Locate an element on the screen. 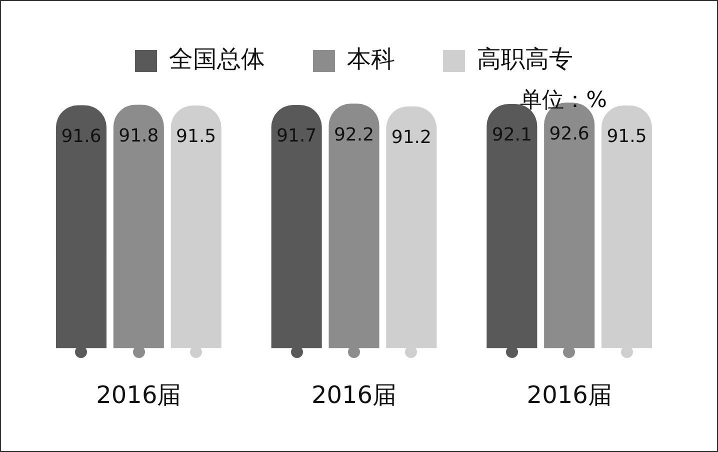 The image size is (718, 452). data-label: 91.2 is located at coordinates (411, 137).